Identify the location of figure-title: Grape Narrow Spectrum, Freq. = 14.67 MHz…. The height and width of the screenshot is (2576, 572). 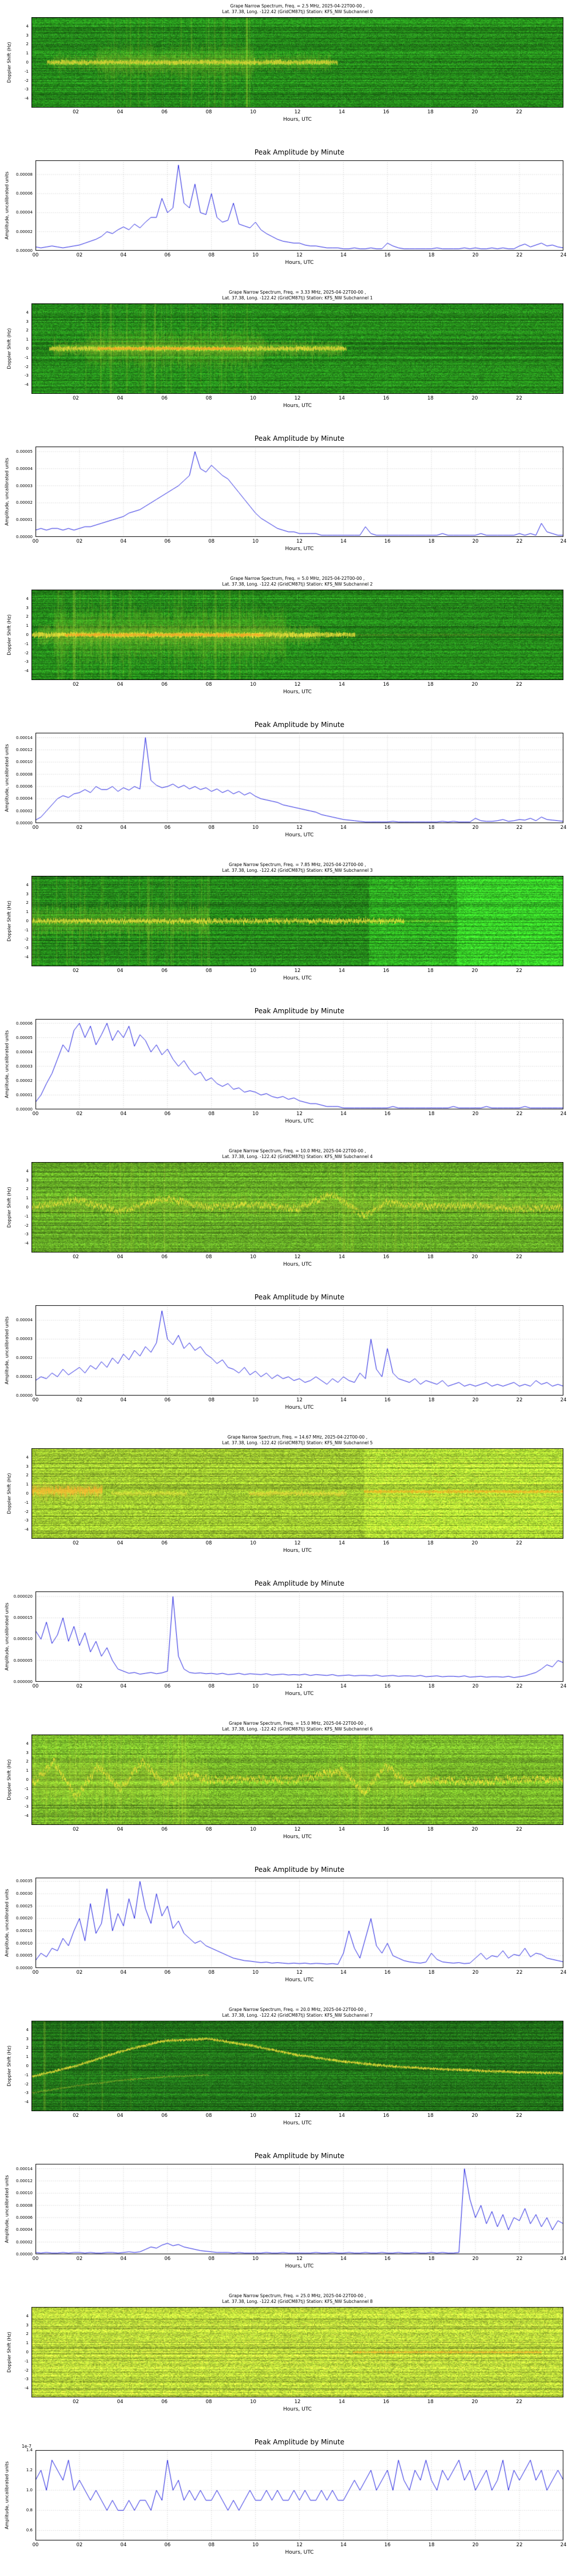
(297, 1437).